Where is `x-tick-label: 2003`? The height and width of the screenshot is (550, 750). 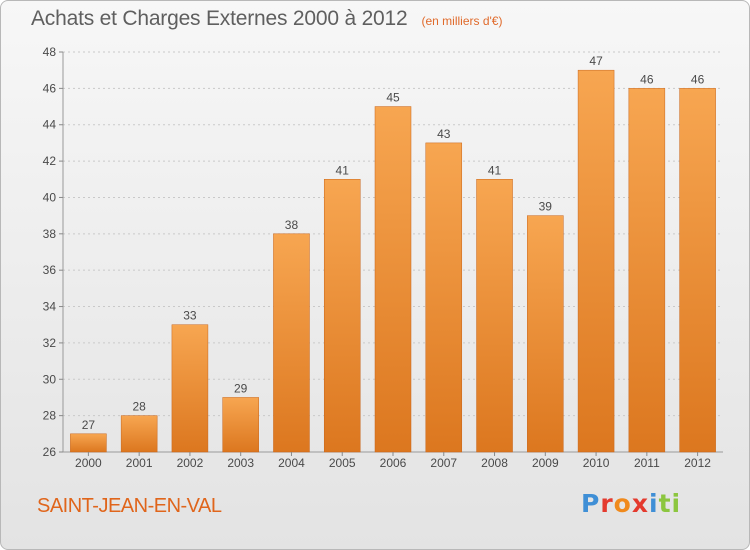 x-tick-label: 2003 is located at coordinates (240, 463).